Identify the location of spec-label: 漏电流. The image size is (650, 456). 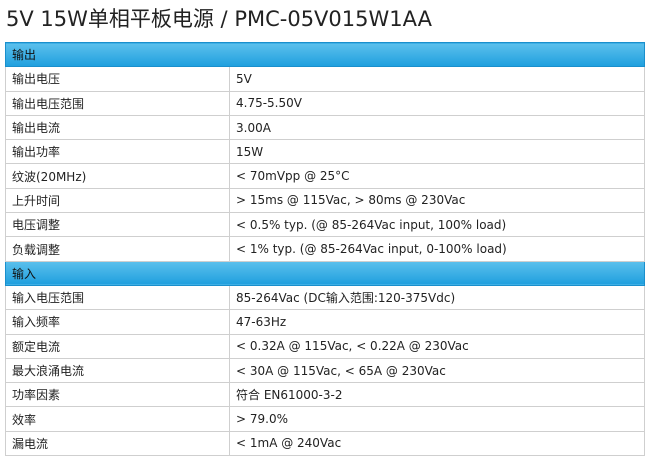
(117, 443).